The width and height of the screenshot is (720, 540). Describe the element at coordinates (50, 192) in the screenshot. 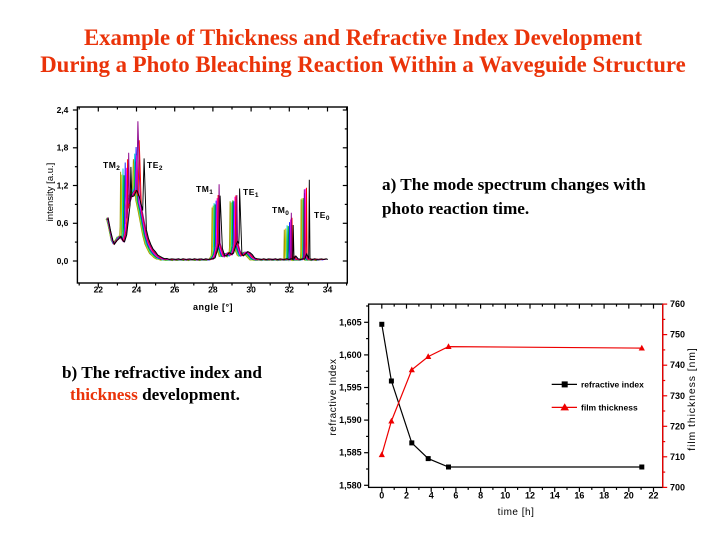

I see `svg-text: intensity [a.u.]` at that location.